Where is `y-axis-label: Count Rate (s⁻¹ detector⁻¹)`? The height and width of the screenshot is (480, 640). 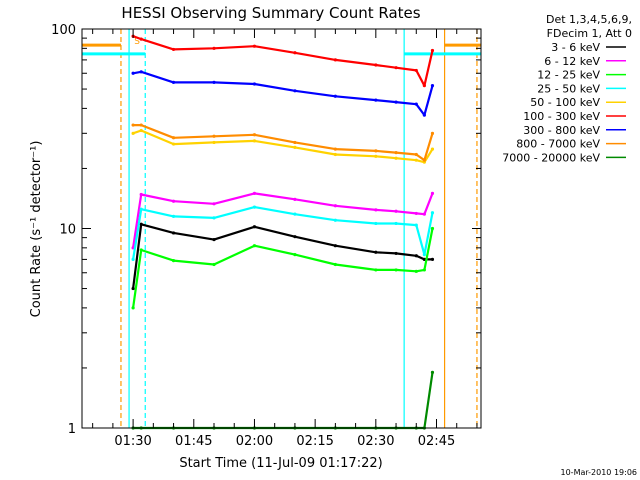
y-axis-label: Count Rate (s⁻¹ detector⁻¹) is located at coordinates (36, 229).